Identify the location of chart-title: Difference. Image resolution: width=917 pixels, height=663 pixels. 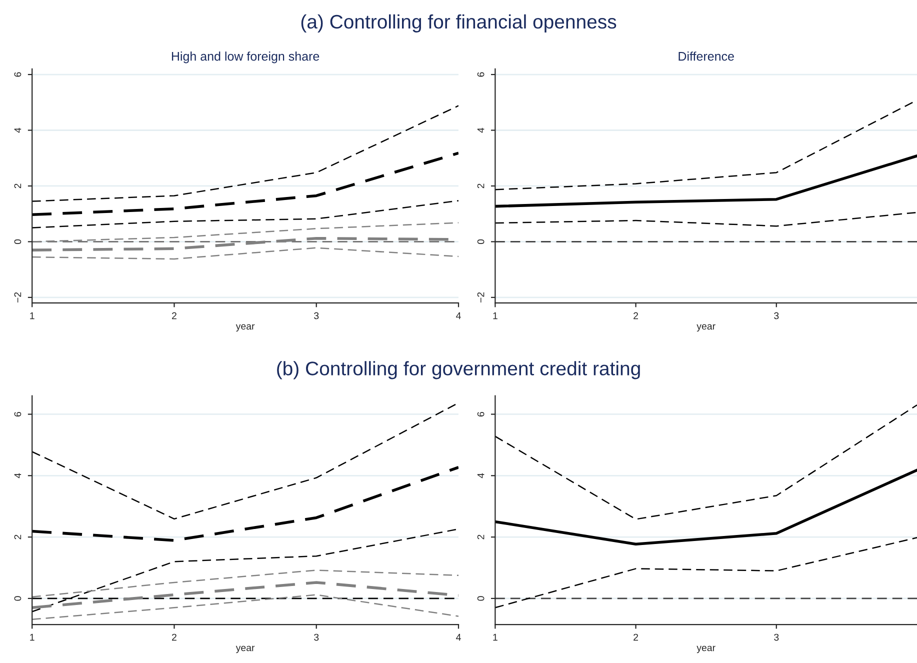
(706, 56).